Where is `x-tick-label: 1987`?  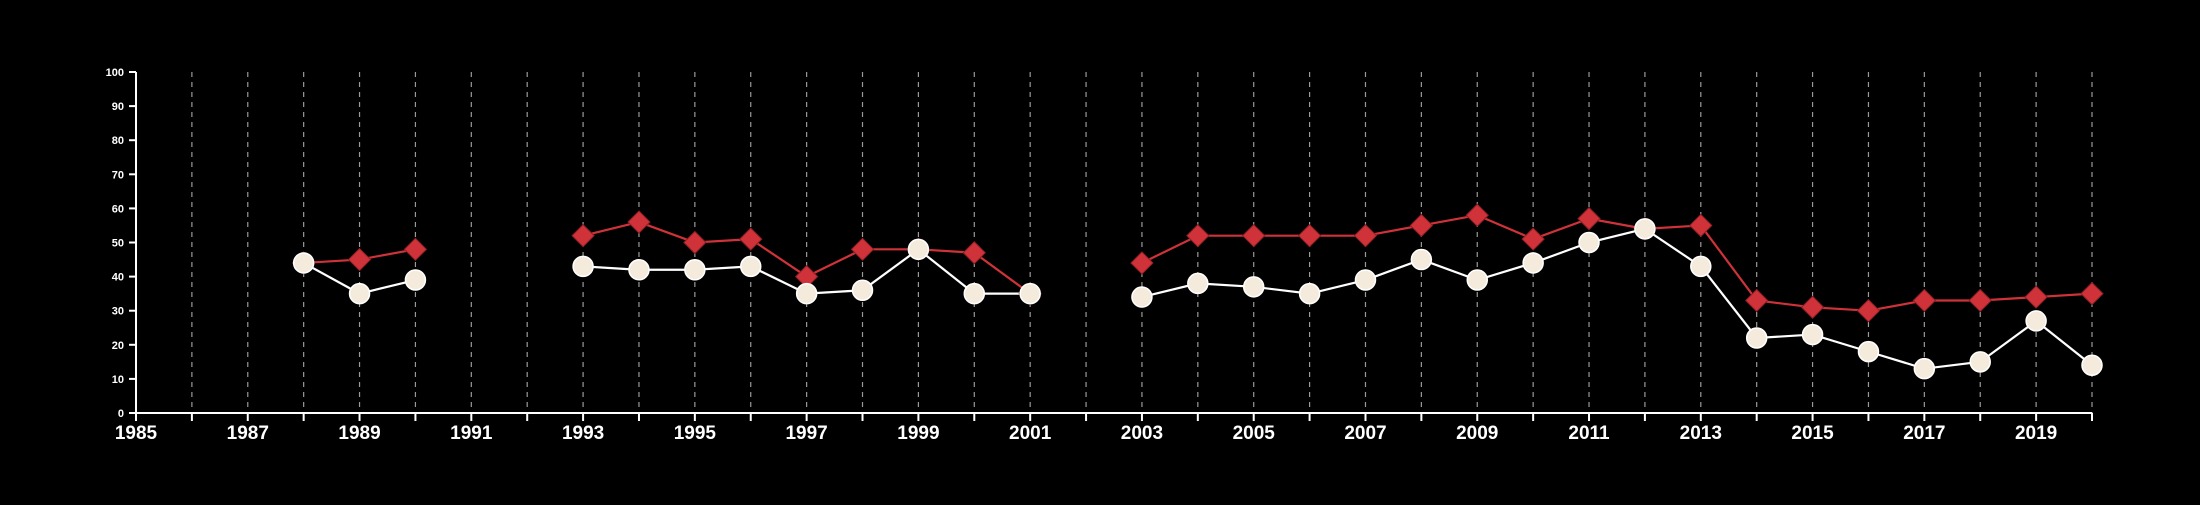 x-tick-label: 1987 is located at coordinates (248, 433).